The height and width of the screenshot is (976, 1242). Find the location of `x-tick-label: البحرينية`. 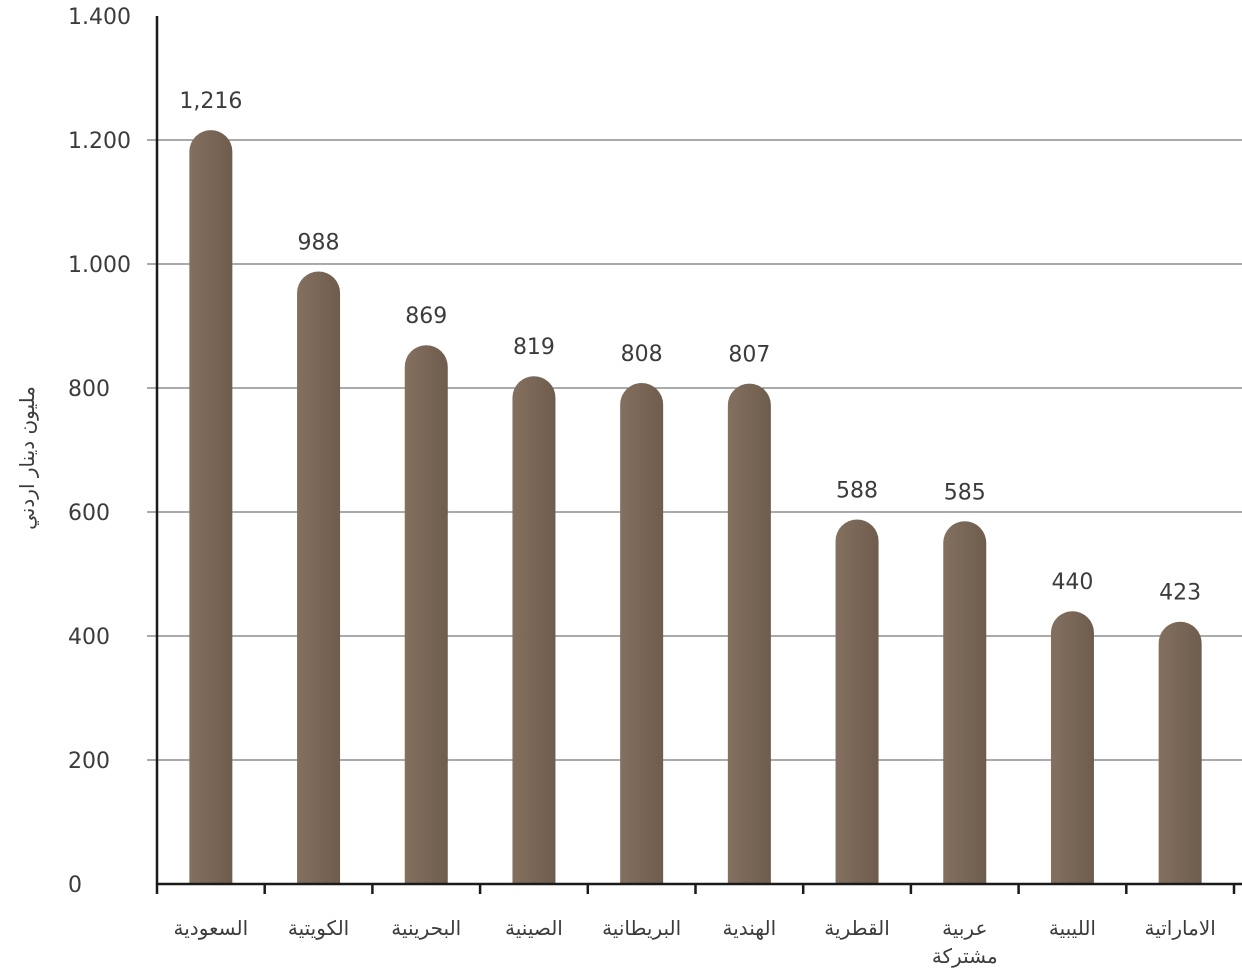

x-tick-label: البحرينية is located at coordinates (426, 928).